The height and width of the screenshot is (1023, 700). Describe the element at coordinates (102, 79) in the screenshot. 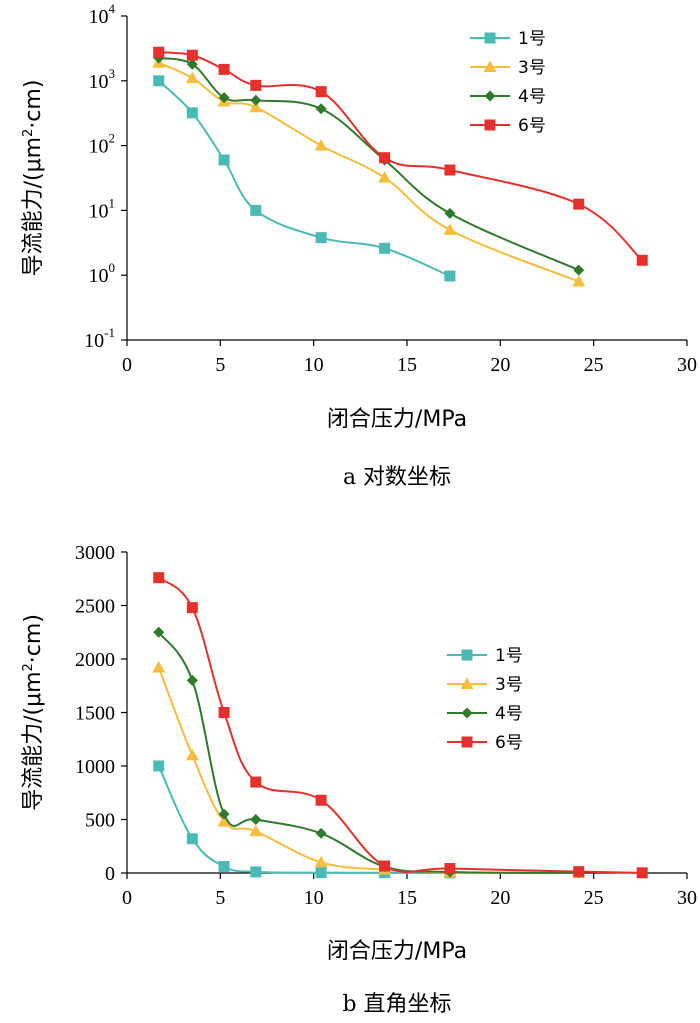

I see `y-tick-label: 10³` at that location.